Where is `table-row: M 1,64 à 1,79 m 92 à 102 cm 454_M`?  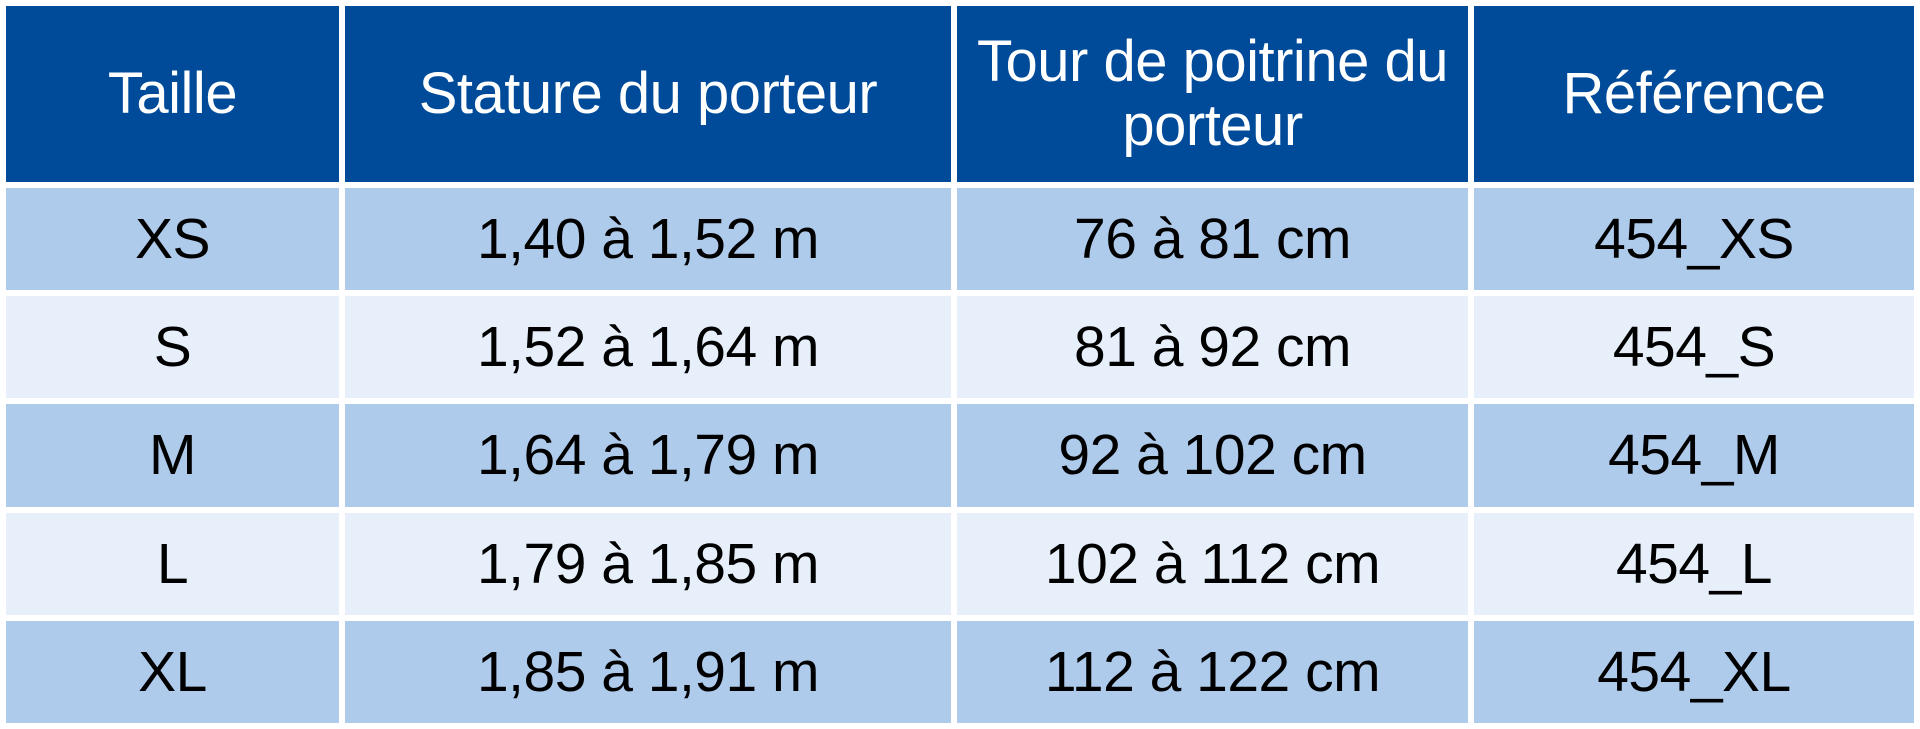
table-row: M 1,64 à 1,79 m 92 à 102 cm 454_M is located at coordinates (960, 455).